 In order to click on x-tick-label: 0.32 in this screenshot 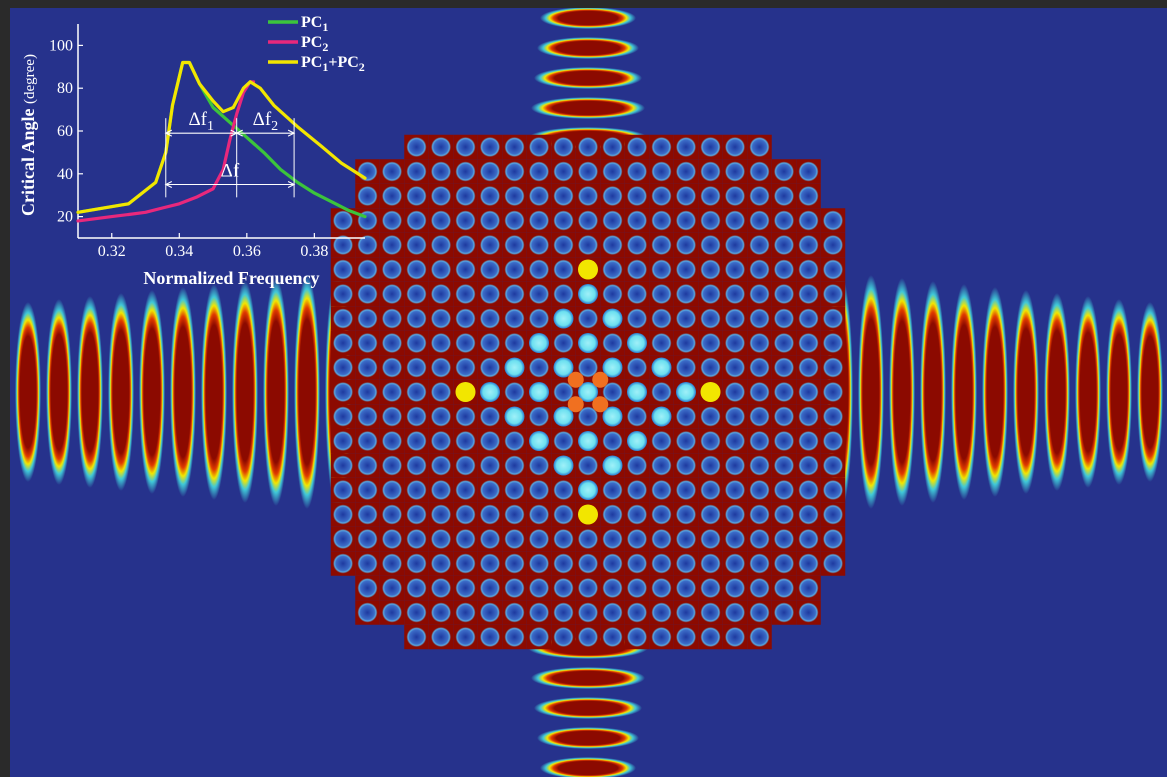, I will do `click(112, 251)`.